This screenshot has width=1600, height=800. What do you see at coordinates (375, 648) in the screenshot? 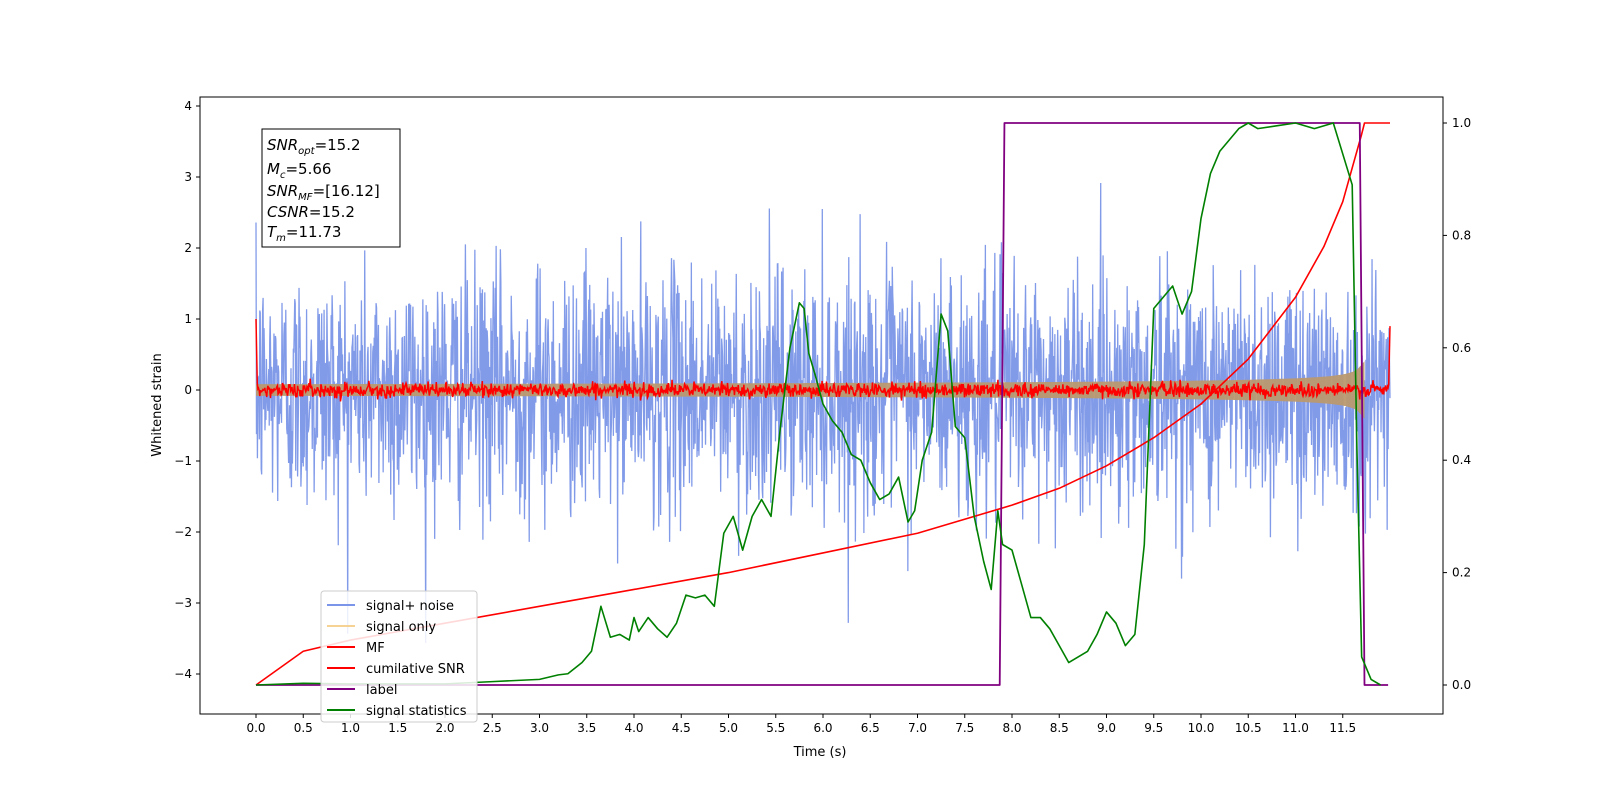
I see `legend-label: MF` at bounding box center [375, 648].